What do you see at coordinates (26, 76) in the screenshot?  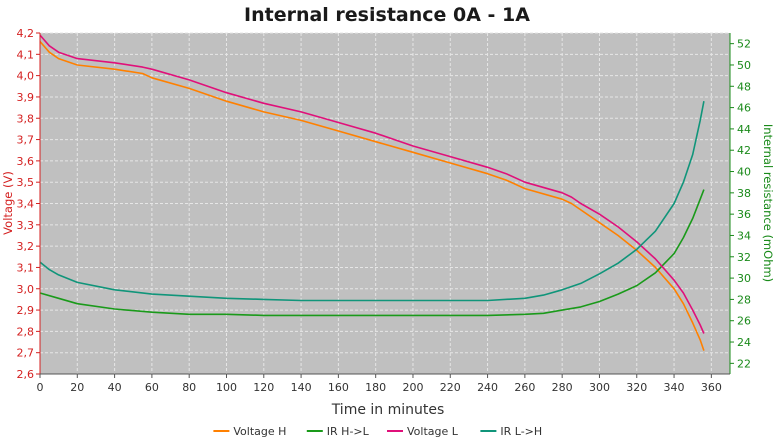 I see `left-tick-label: 4,0` at bounding box center [26, 76].